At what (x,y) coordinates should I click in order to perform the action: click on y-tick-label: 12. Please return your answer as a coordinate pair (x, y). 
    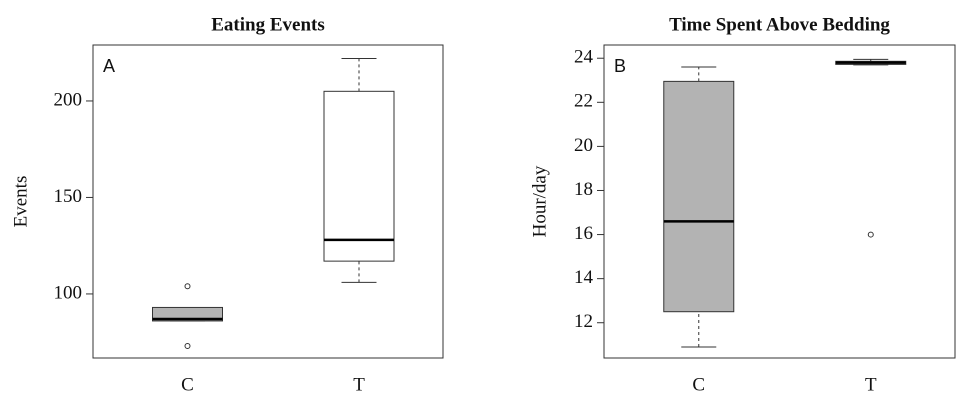
    Looking at the image, I should click on (583, 321).